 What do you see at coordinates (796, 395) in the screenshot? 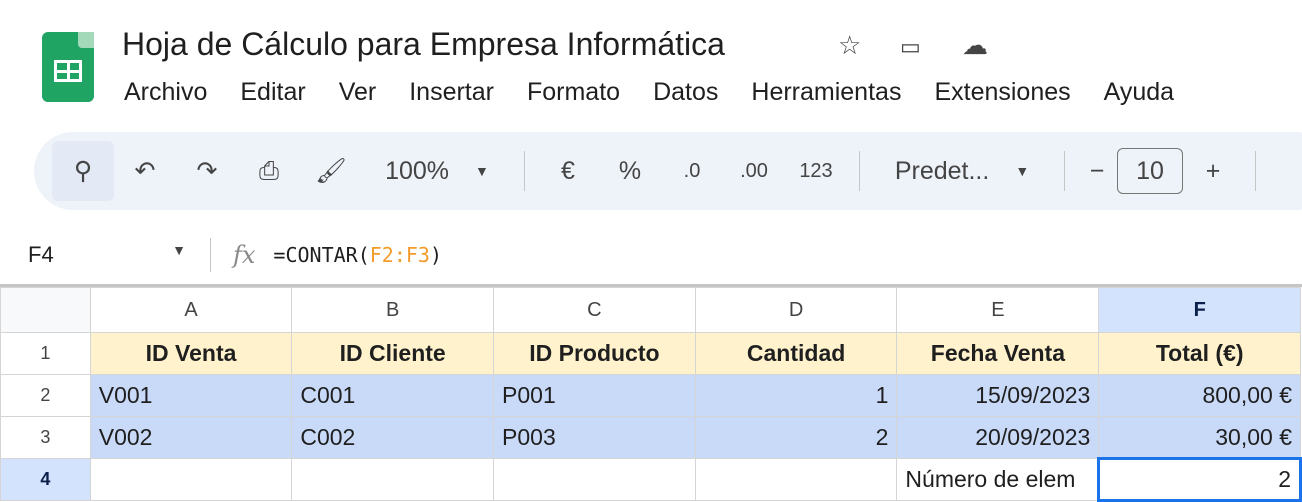
I see `cell-d2: 1` at bounding box center [796, 395].